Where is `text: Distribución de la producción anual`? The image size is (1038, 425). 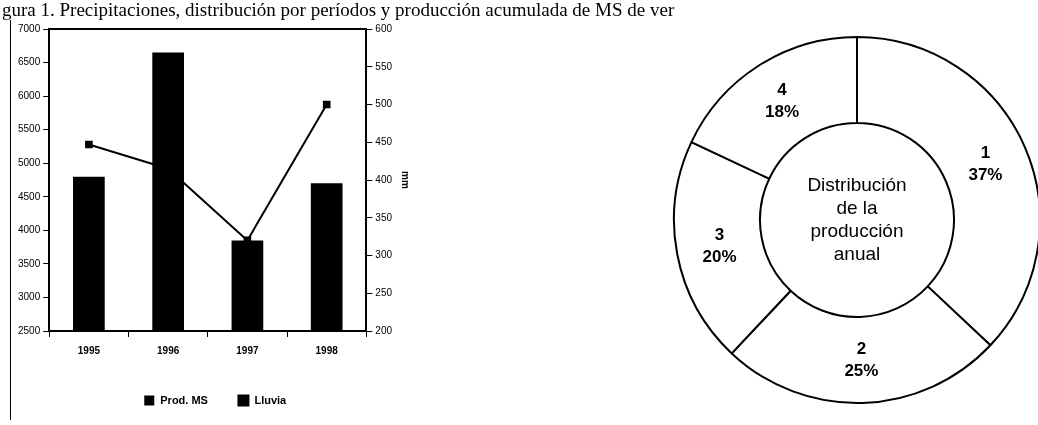
text: Distribución de la producción anual is located at coordinates (857, 218).